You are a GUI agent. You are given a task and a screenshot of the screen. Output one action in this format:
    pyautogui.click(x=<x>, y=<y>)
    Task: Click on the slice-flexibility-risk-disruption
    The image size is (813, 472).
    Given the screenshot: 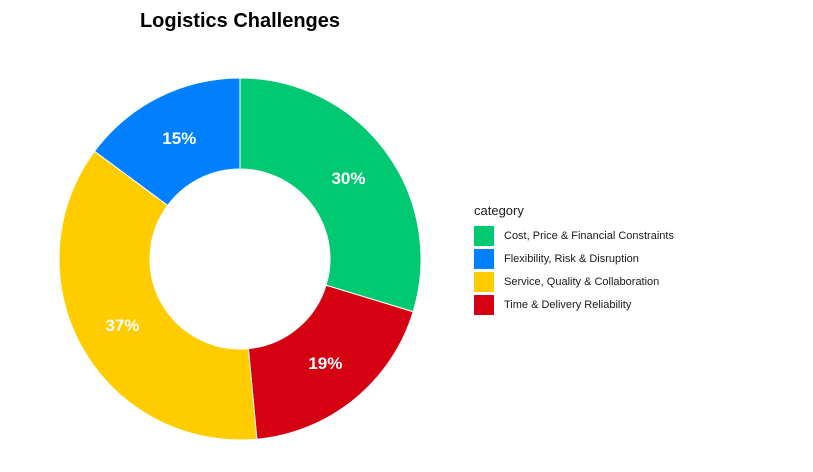 What is the action you would take?
    pyautogui.click(x=167, y=142)
    